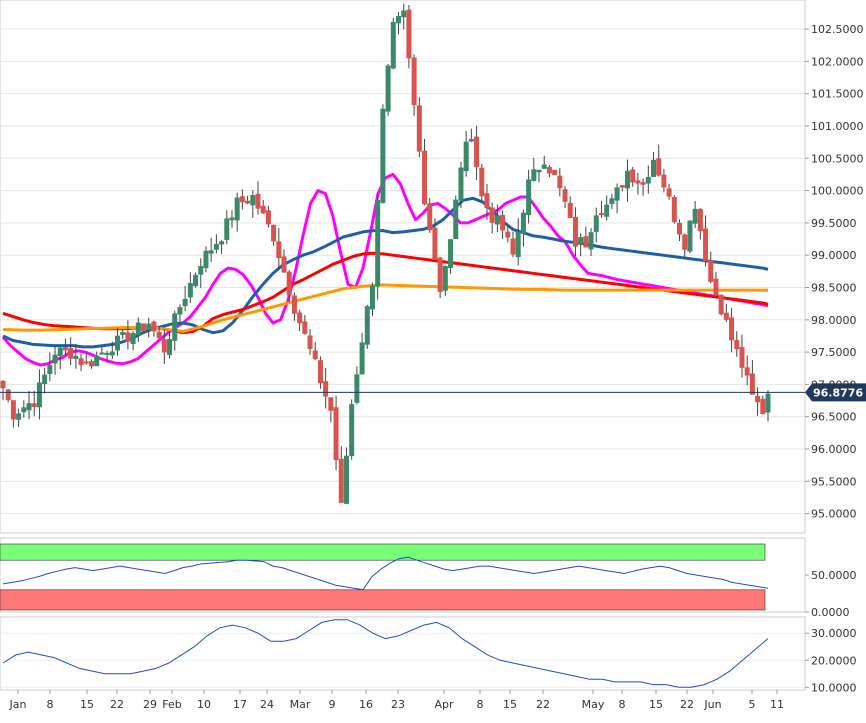 Image resolution: width=866 pixels, height=723 pixels. I want to click on oscillator-2-panel: 30.0000 20.0000 10.0000, so click(428, 655).